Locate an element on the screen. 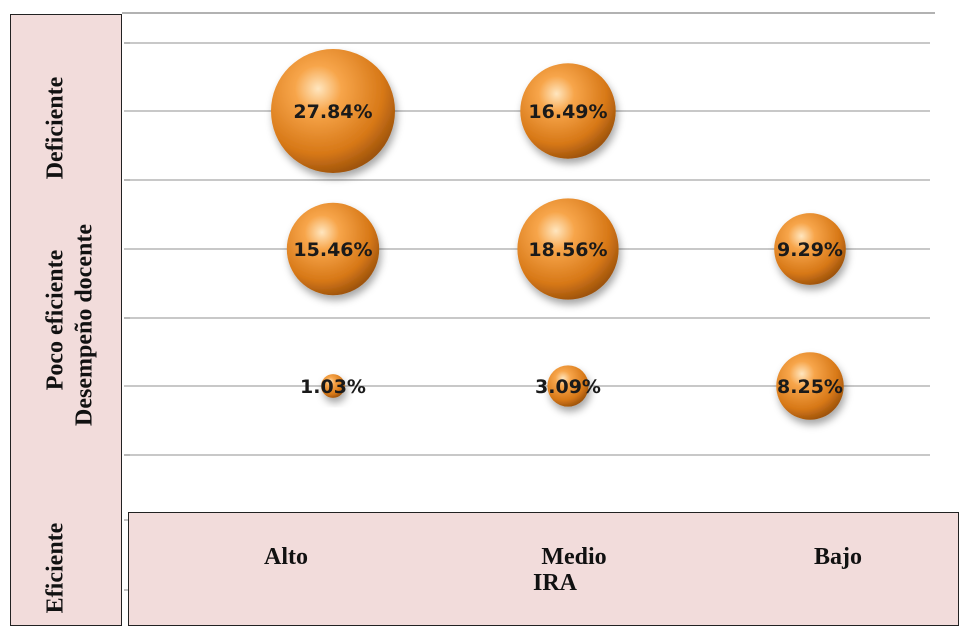 This screenshot has height=626, width=961. bubble-data-label: 8.25% is located at coordinates (810, 387).